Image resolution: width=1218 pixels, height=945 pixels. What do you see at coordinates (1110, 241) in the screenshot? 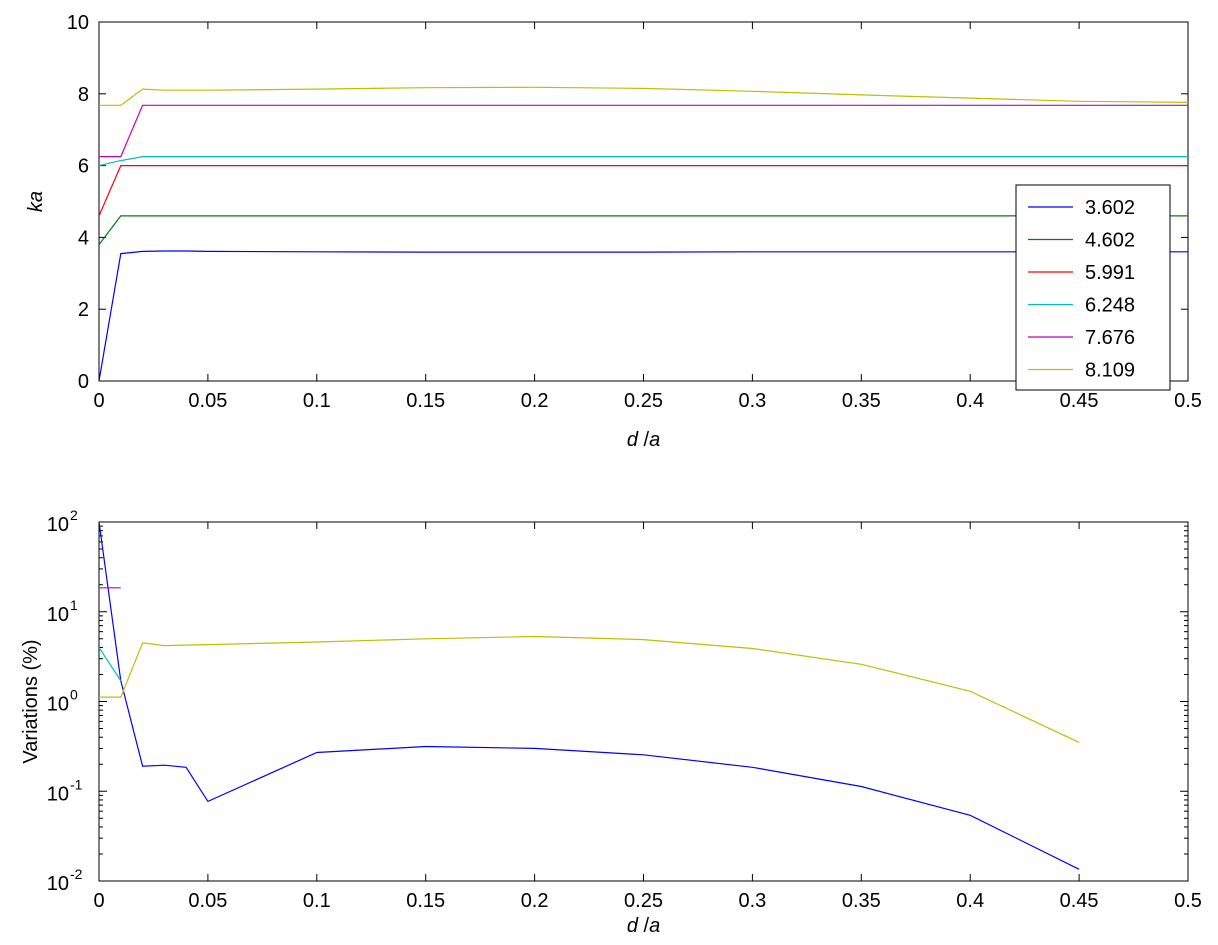
I see `legend-entry: 4.602` at bounding box center [1110, 241].